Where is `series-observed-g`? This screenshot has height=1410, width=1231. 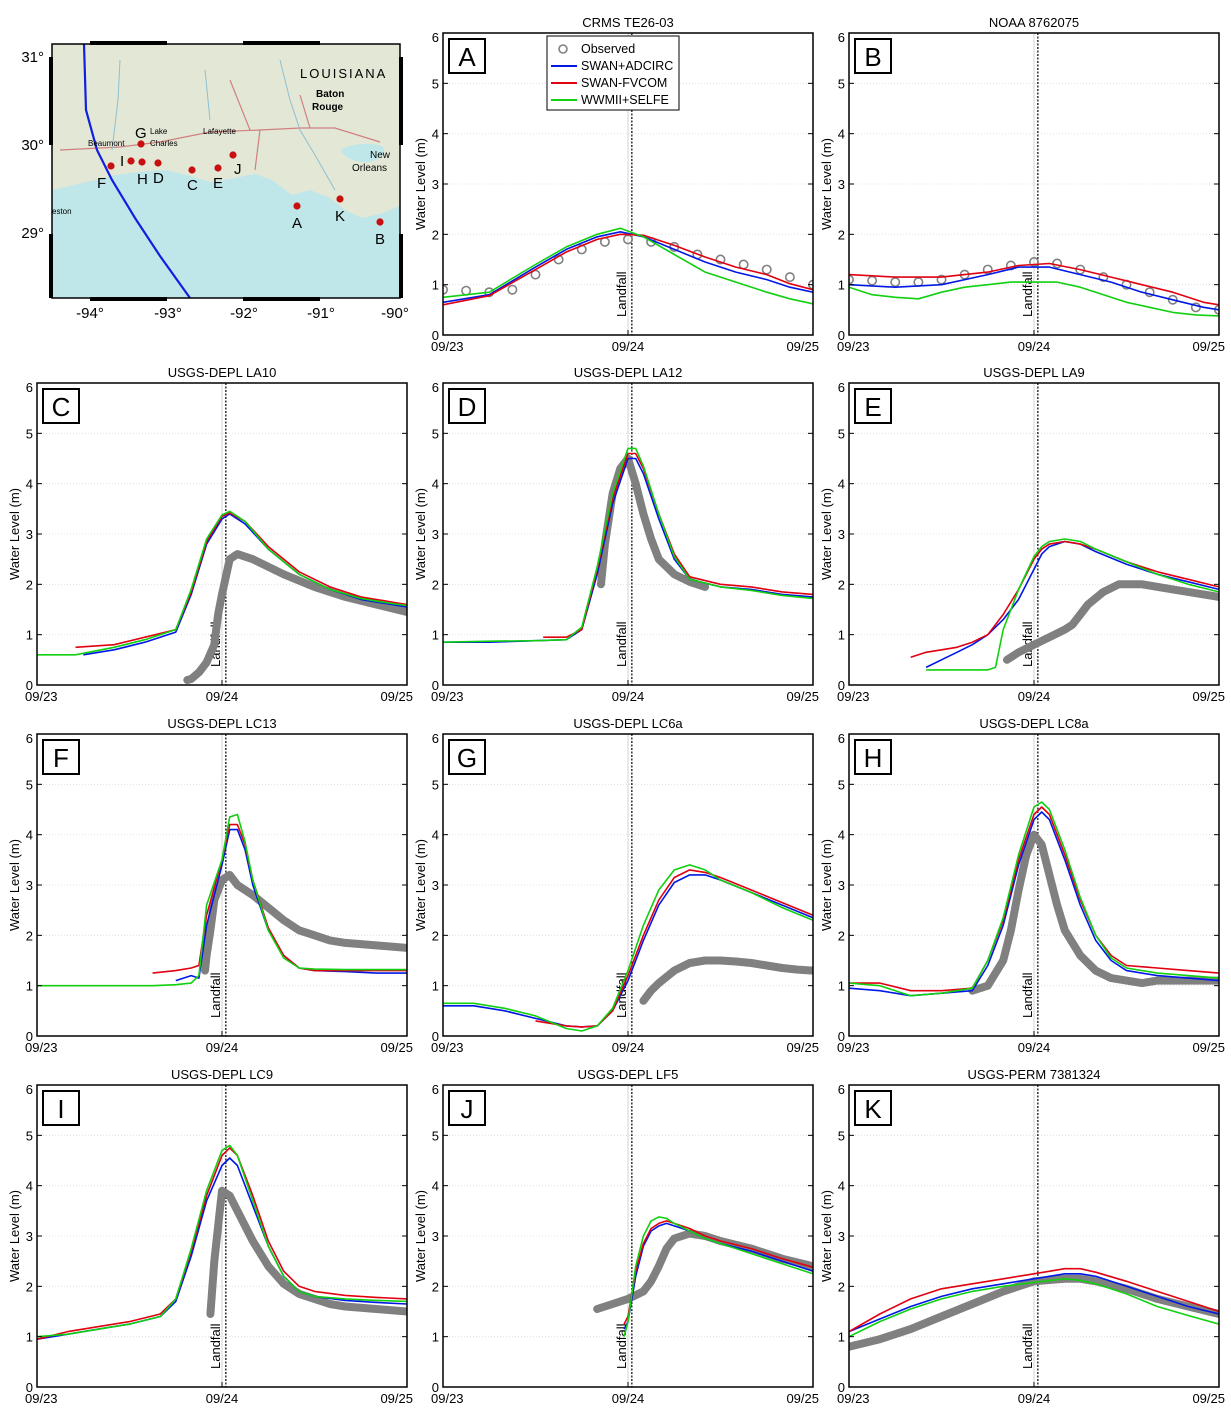 series-observed-g is located at coordinates (726, 980).